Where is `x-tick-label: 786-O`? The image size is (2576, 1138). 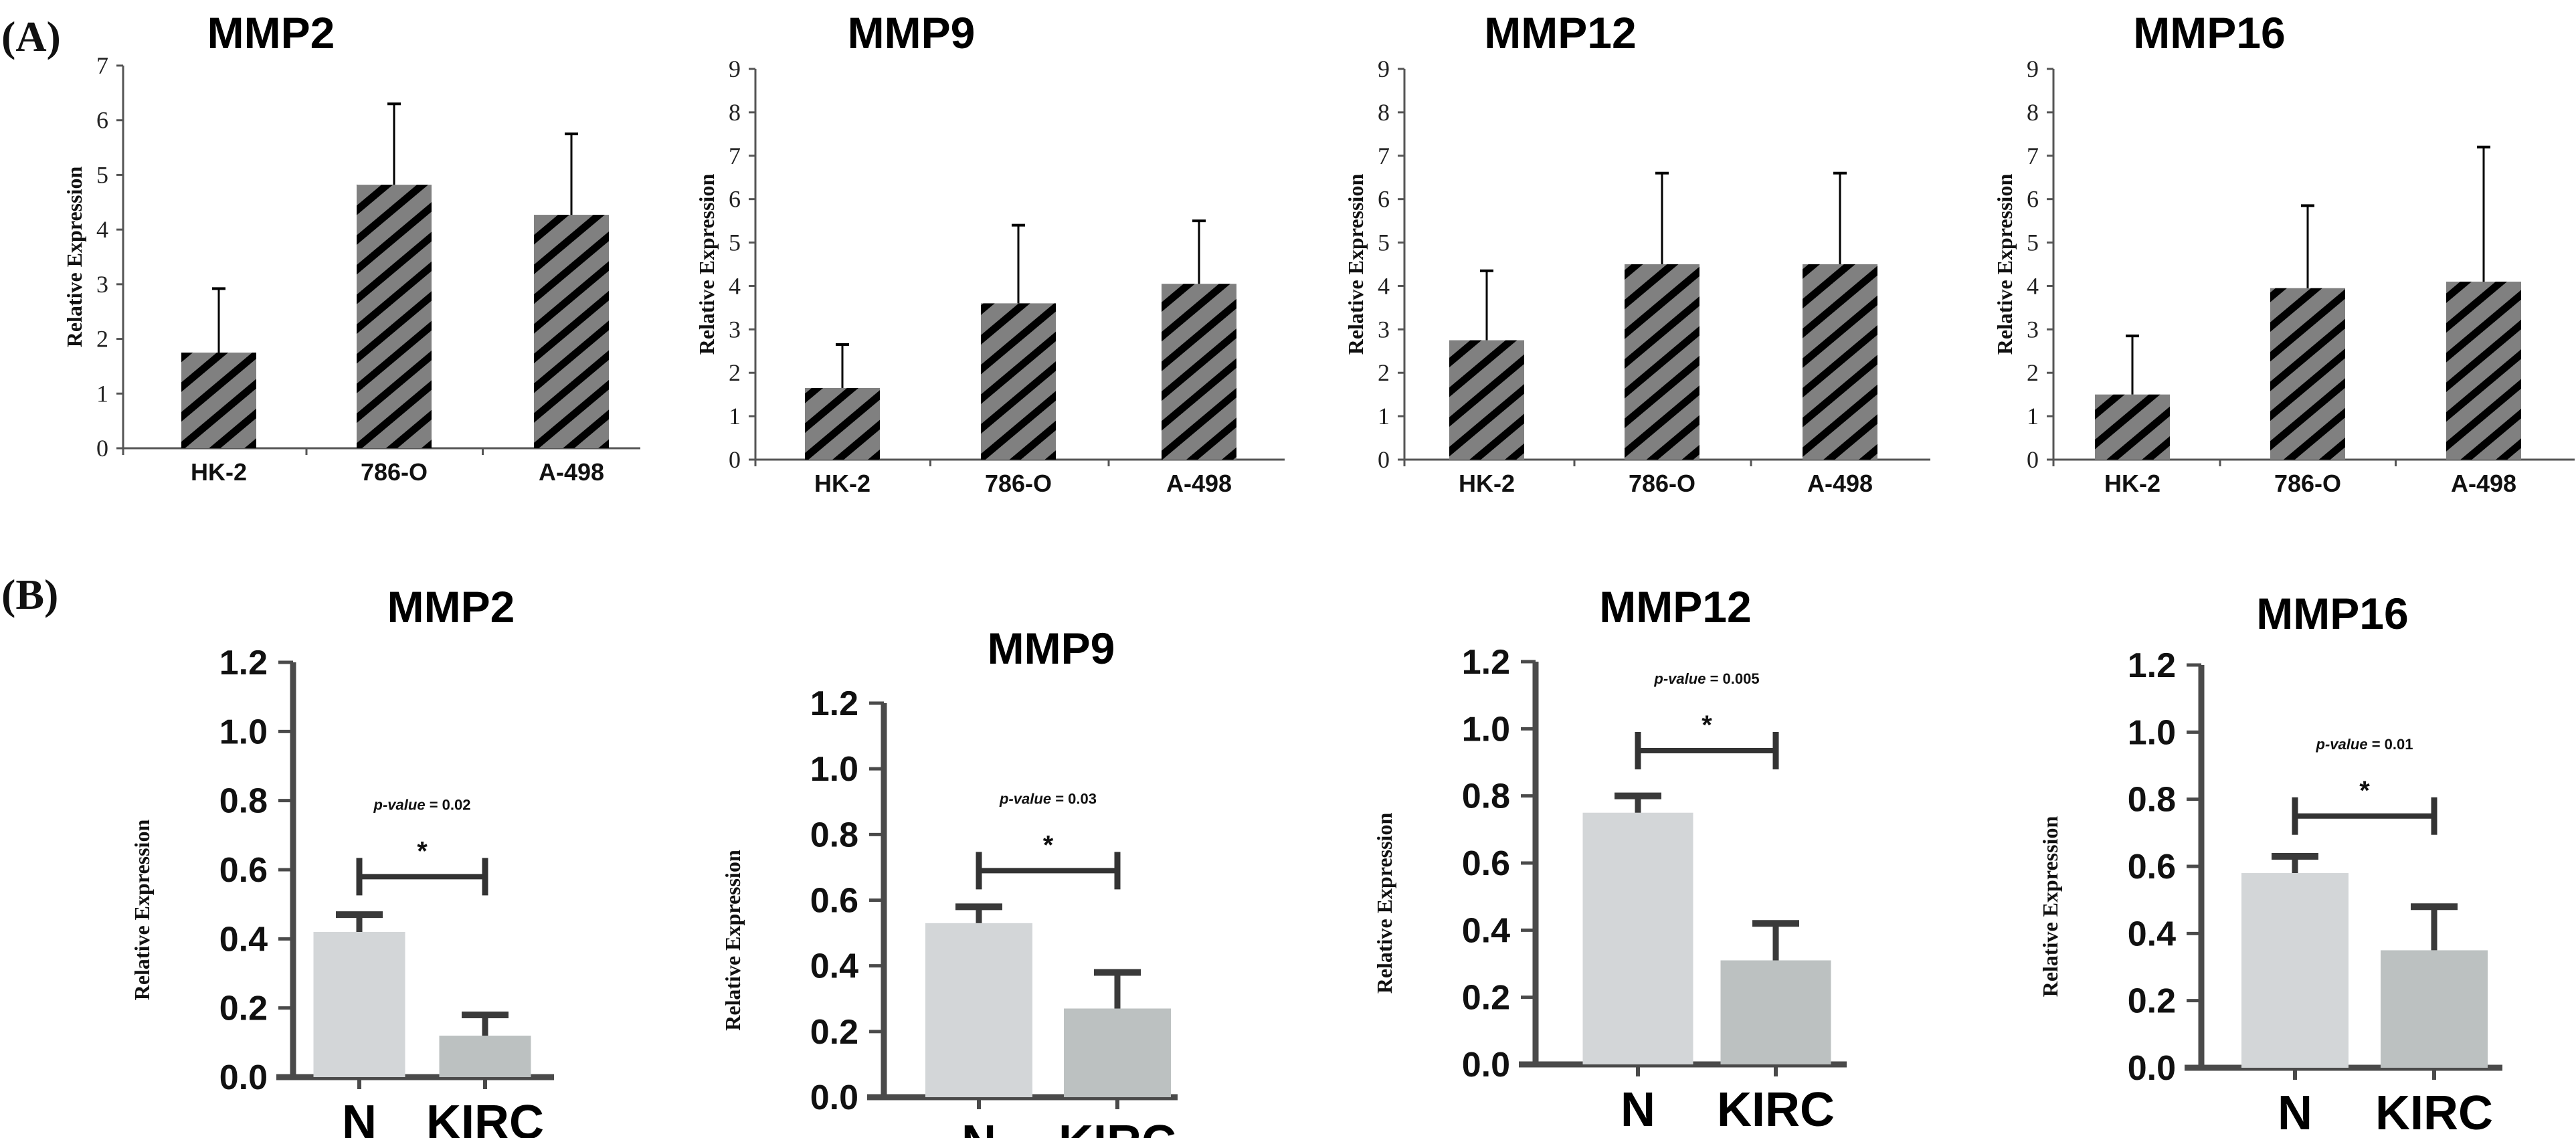 x-tick-label: 786-O is located at coordinates (1018, 483).